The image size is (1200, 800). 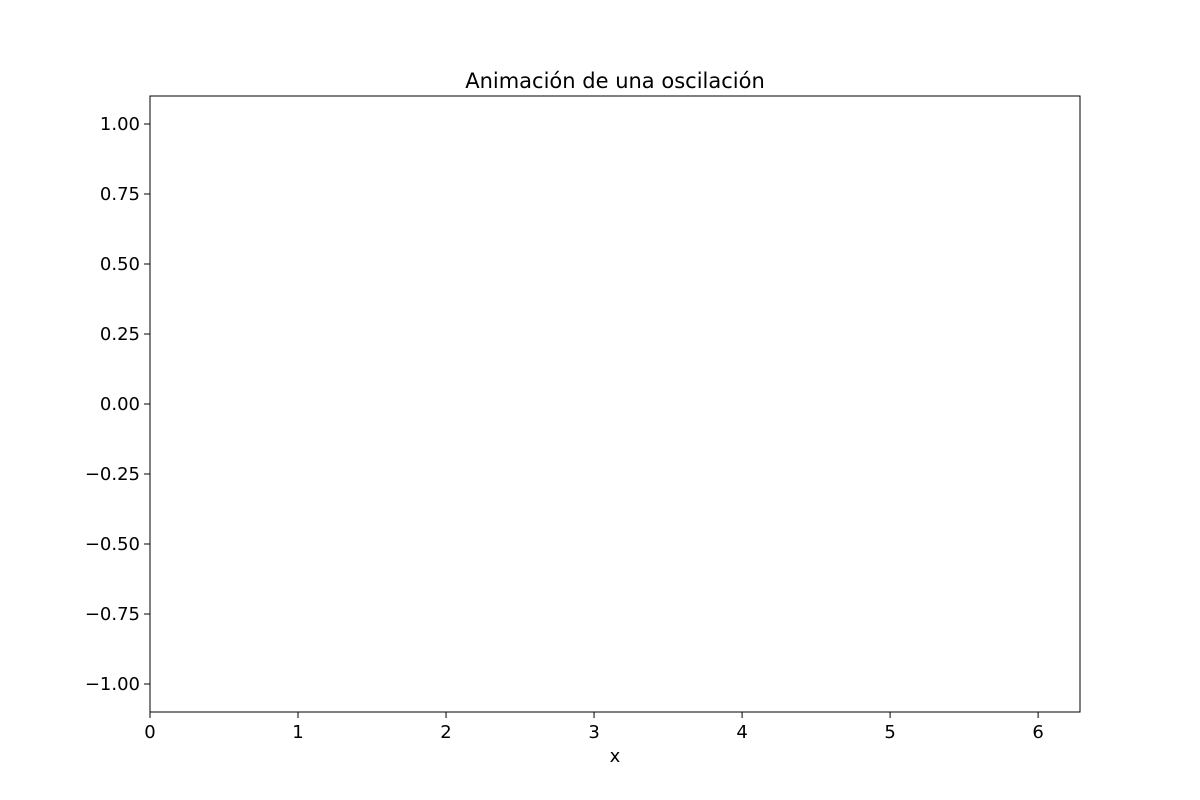 What do you see at coordinates (112, 684) in the screenshot?
I see `y-tick-label: −1.00` at bounding box center [112, 684].